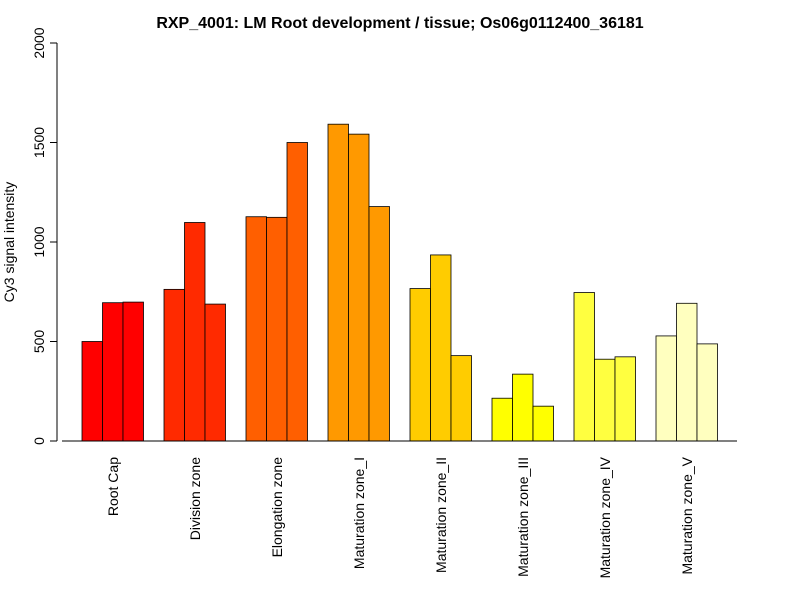  I want to click on y-tick-label: 1500, so click(39, 142).